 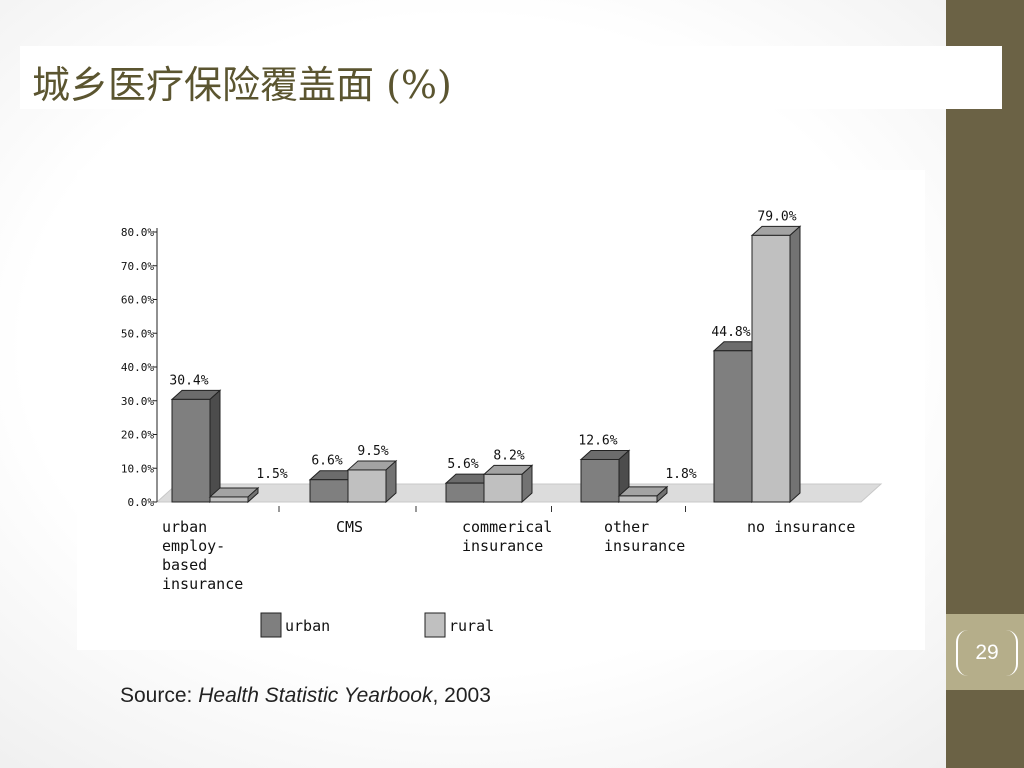 What do you see at coordinates (462, 464) in the screenshot?
I see `urban-data-label: 5.6%` at bounding box center [462, 464].